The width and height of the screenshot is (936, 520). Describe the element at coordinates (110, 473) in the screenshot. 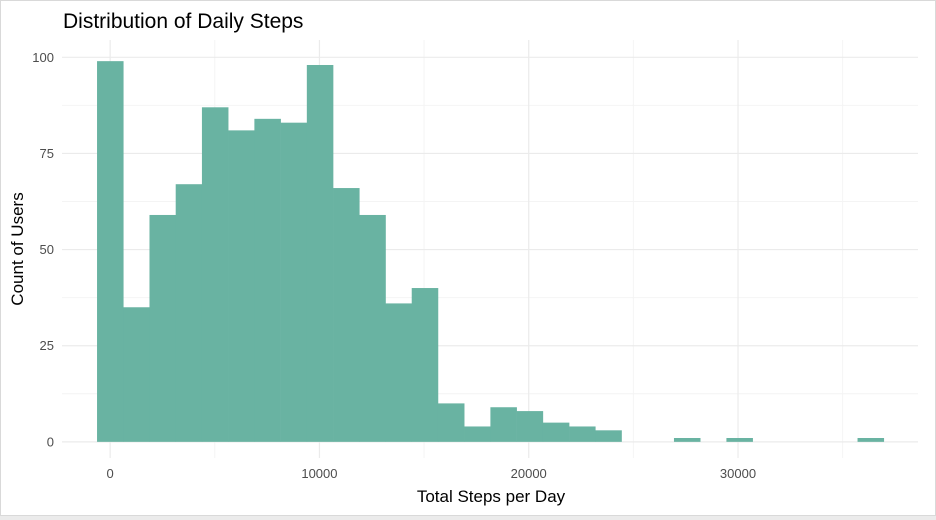

I see `x-tick-label: 0` at that location.